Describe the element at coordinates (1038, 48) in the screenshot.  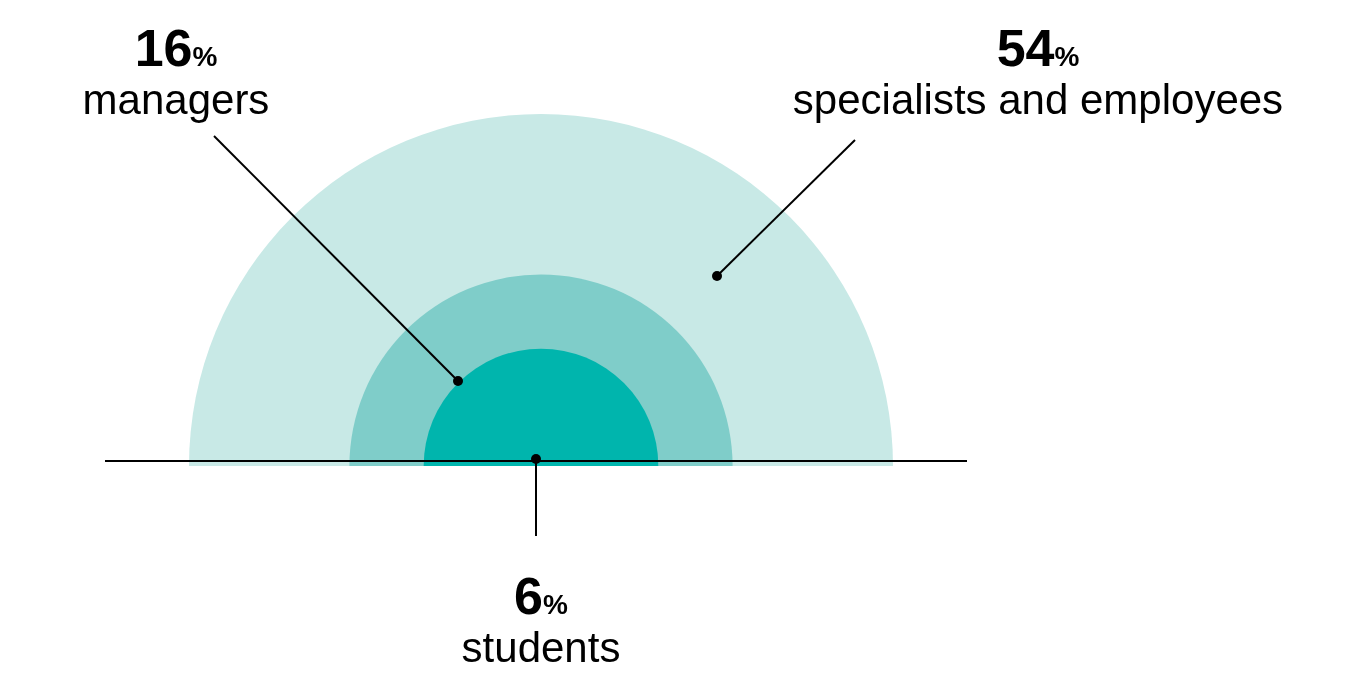
I see `data-label: 54%` at that location.